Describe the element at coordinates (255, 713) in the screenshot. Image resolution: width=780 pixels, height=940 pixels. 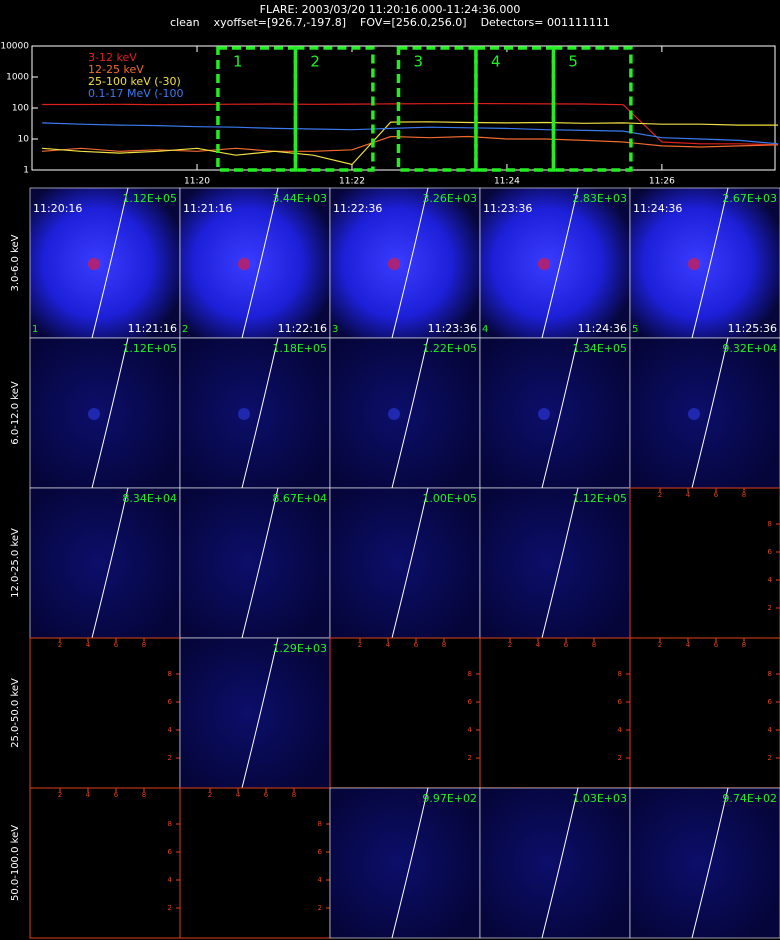
I see `image-cell: 1.29E+03` at that location.